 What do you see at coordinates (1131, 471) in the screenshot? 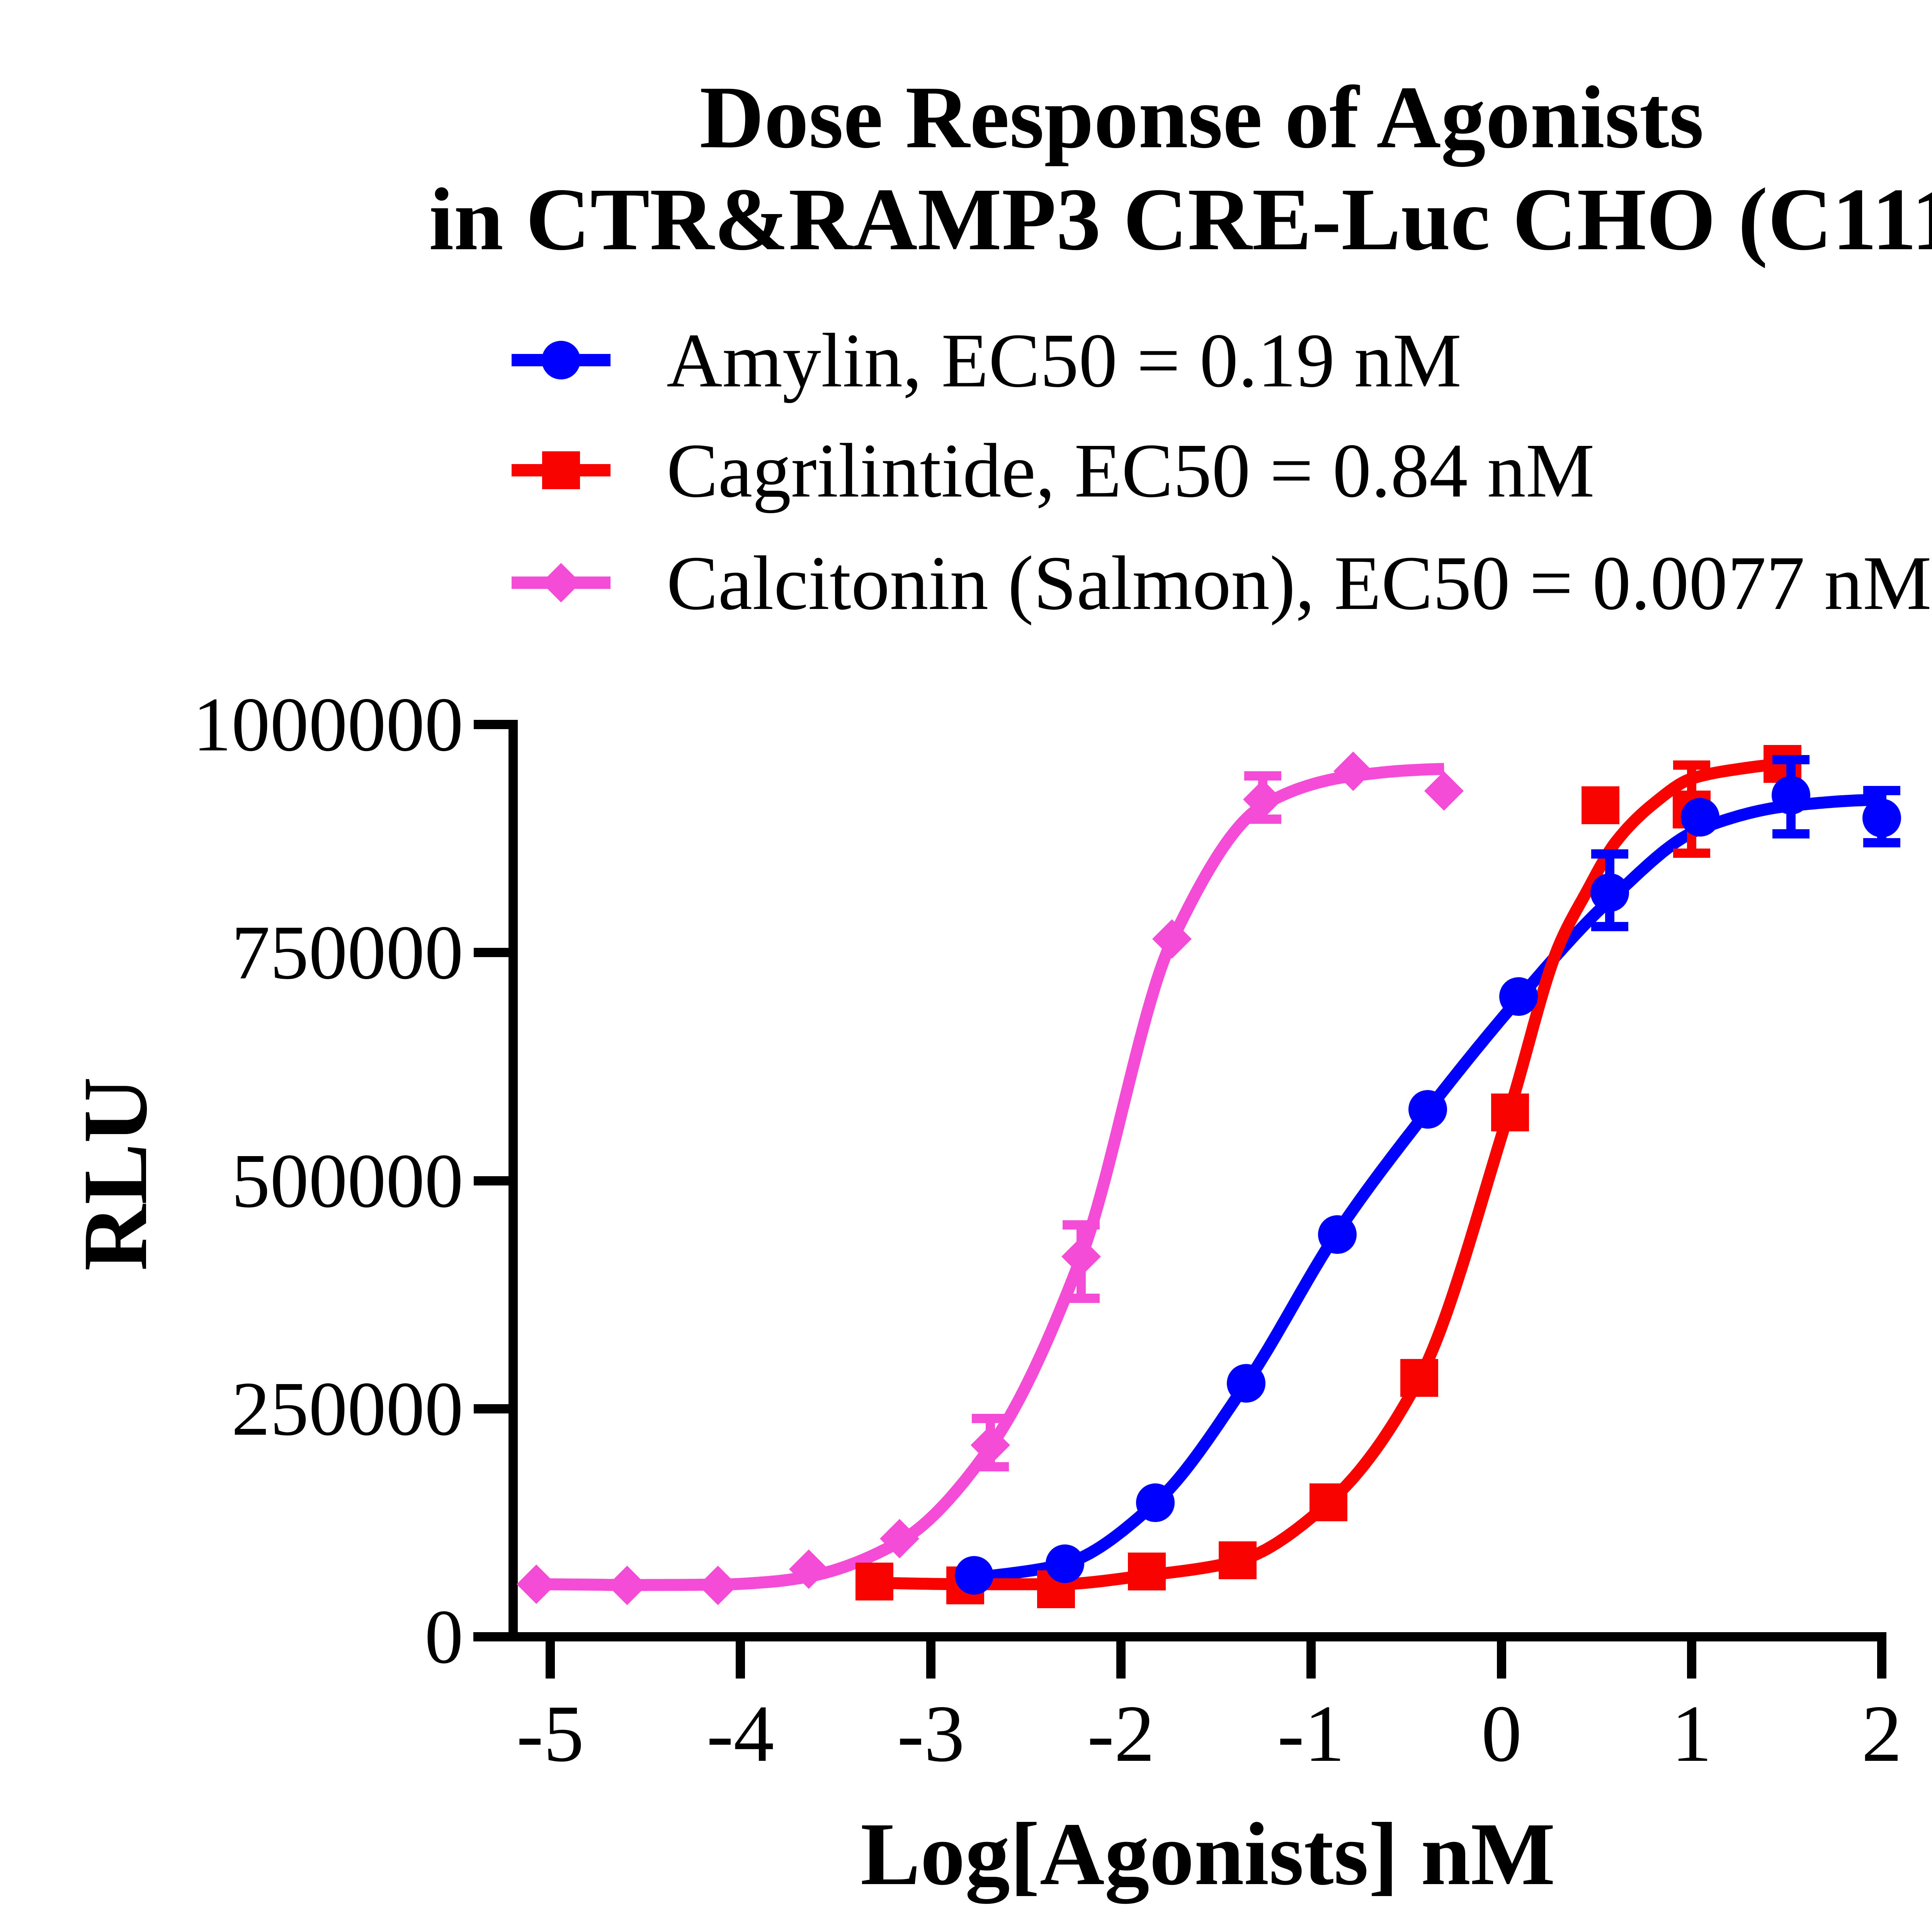
I see `svg-text: Cagrilintide, EC50 = 0.84 nM` at bounding box center [1131, 471].